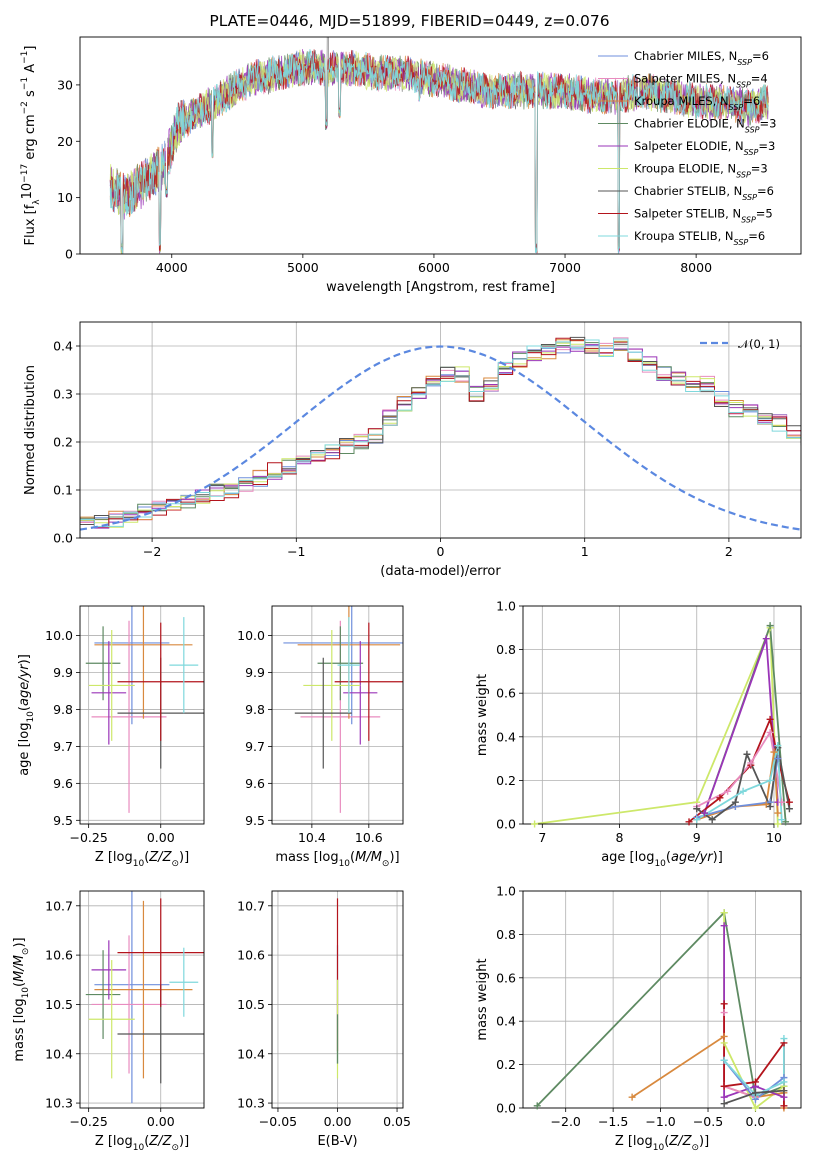 This screenshot has width=819, height=1170. Describe the element at coordinates (63, 538) in the screenshot. I see `y-tick-label: 0.0` at that location.